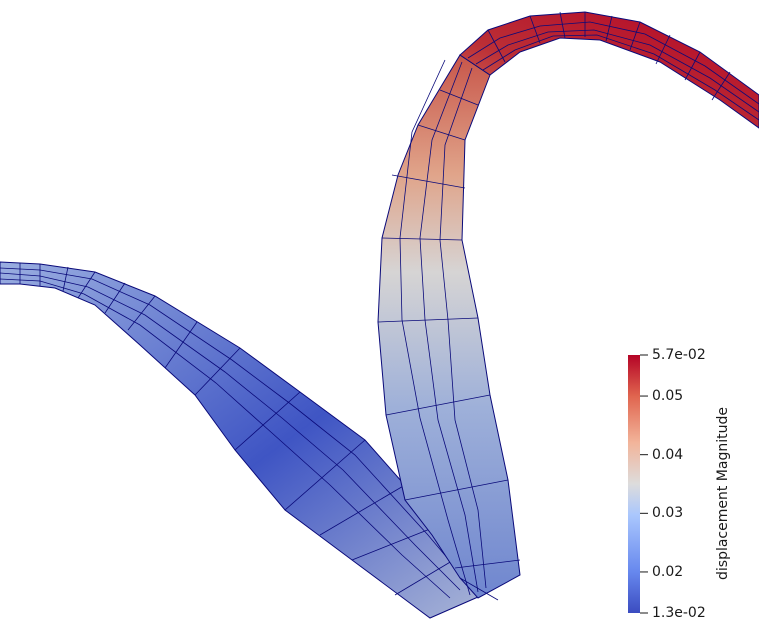 Image resolution: width=759 pixels, height=630 pixels. I want to click on colorbar-tick-label: 0.04, so click(668, 454).